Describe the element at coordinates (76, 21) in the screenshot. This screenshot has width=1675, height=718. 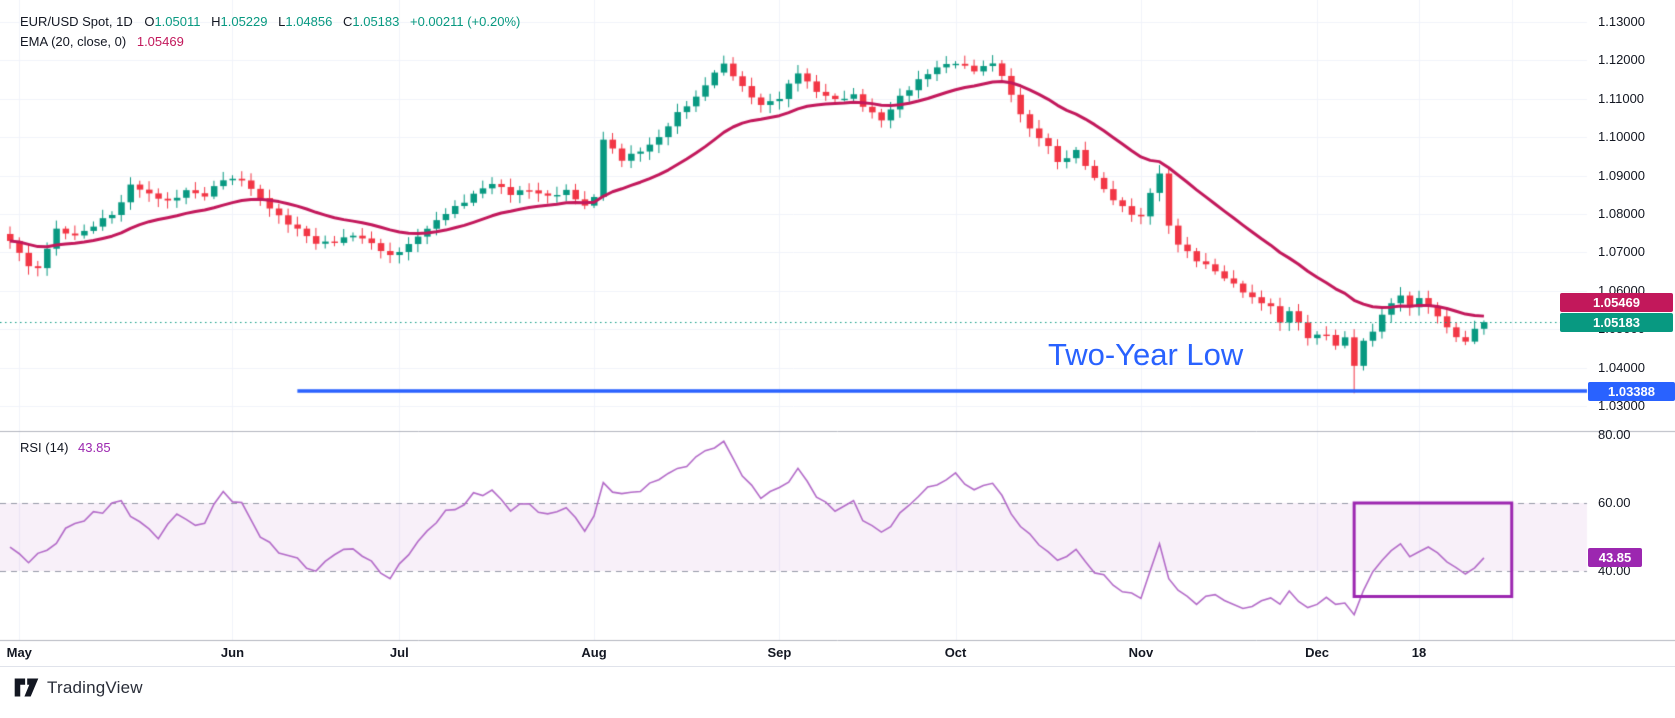
I see `symbol-title: EUR/USD Spot, 1D` at that location.